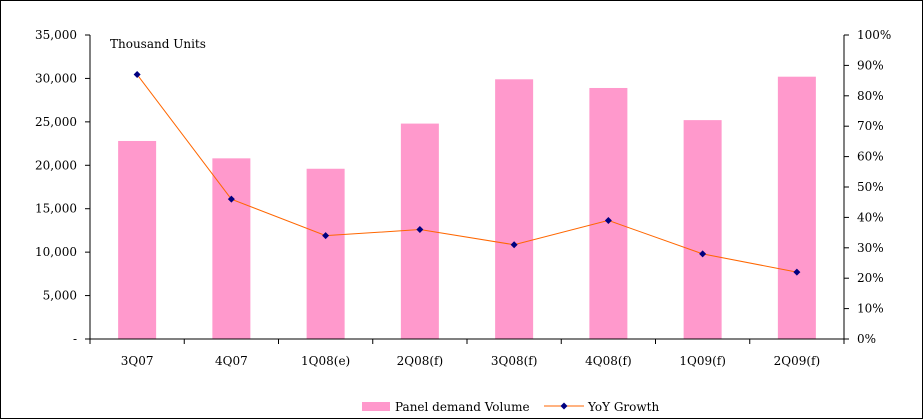 Image resolution: width=923 pixels, height=419 pixels. Describe the element at coordinates (60, 296) in the screenshot. I see `left-tick-label: 5,000` at that location.